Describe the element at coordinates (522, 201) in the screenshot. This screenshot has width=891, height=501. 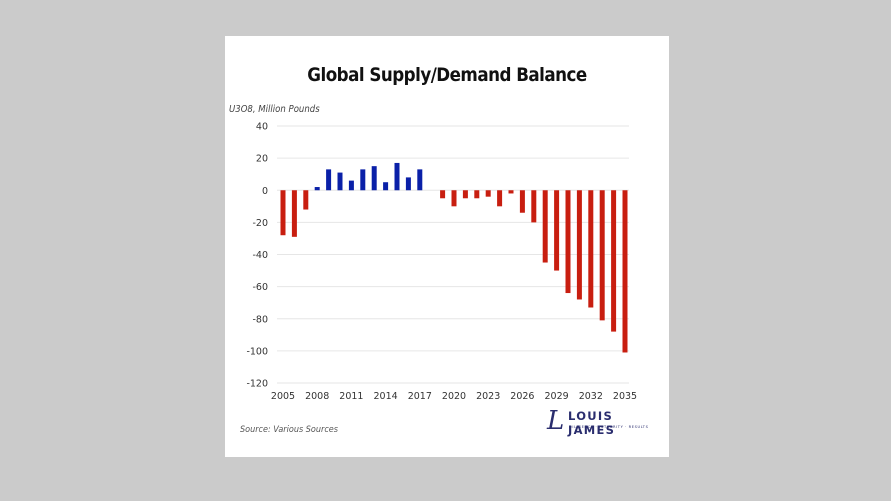
I see `bar-2026` at that location.